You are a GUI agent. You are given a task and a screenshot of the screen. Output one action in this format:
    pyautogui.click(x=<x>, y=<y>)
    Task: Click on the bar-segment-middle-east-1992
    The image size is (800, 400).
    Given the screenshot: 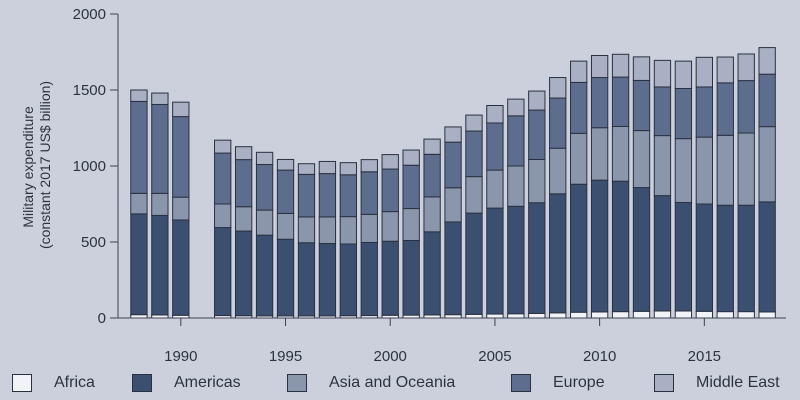 What is the action you would take?
    pyautogui.click(x=223, y=146)
    